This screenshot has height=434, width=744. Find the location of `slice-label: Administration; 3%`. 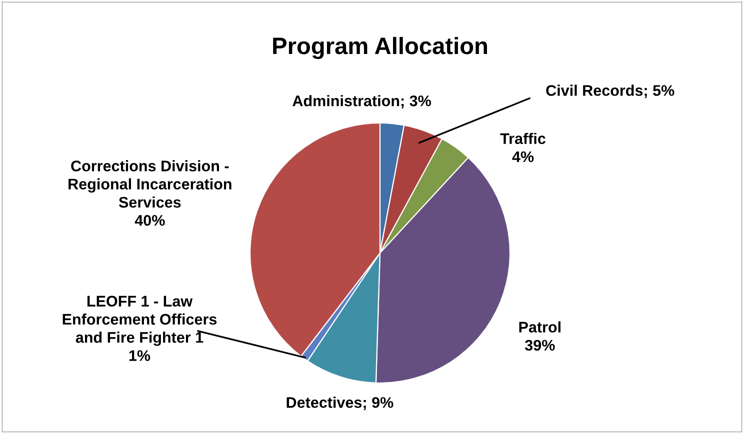

slice-label: Administration; 3% is located at coordinates (362, 102).